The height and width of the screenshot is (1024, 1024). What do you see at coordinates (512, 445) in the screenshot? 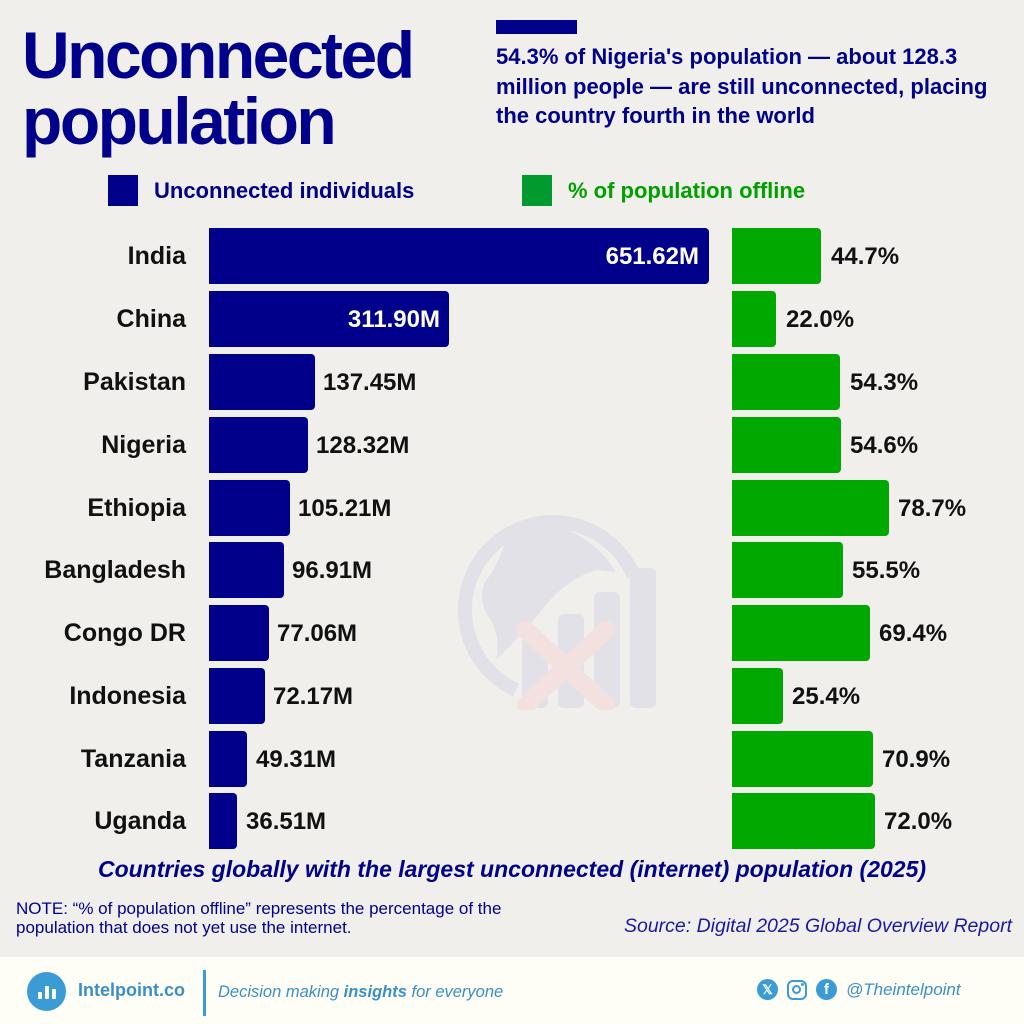
I see `bar-row: Nigeria 128.32M 54.6%` at bounding box center [512, 445].